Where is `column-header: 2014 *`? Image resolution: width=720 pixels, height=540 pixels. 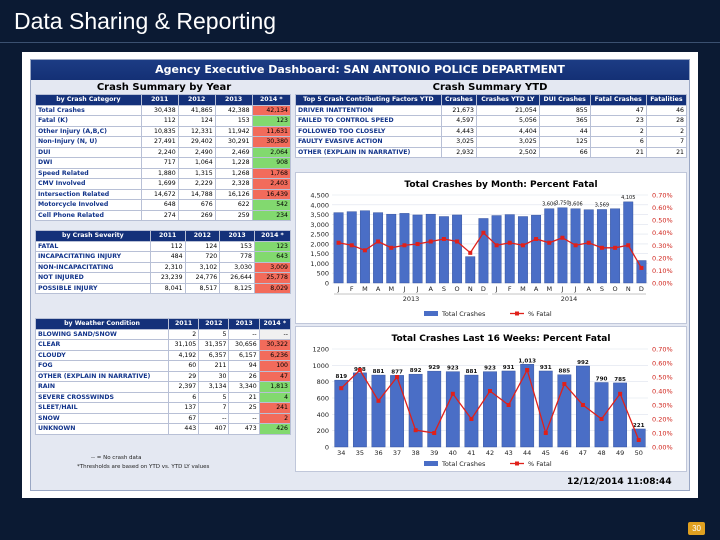 column-header: 2014 * is located at coordinates (272, 236).